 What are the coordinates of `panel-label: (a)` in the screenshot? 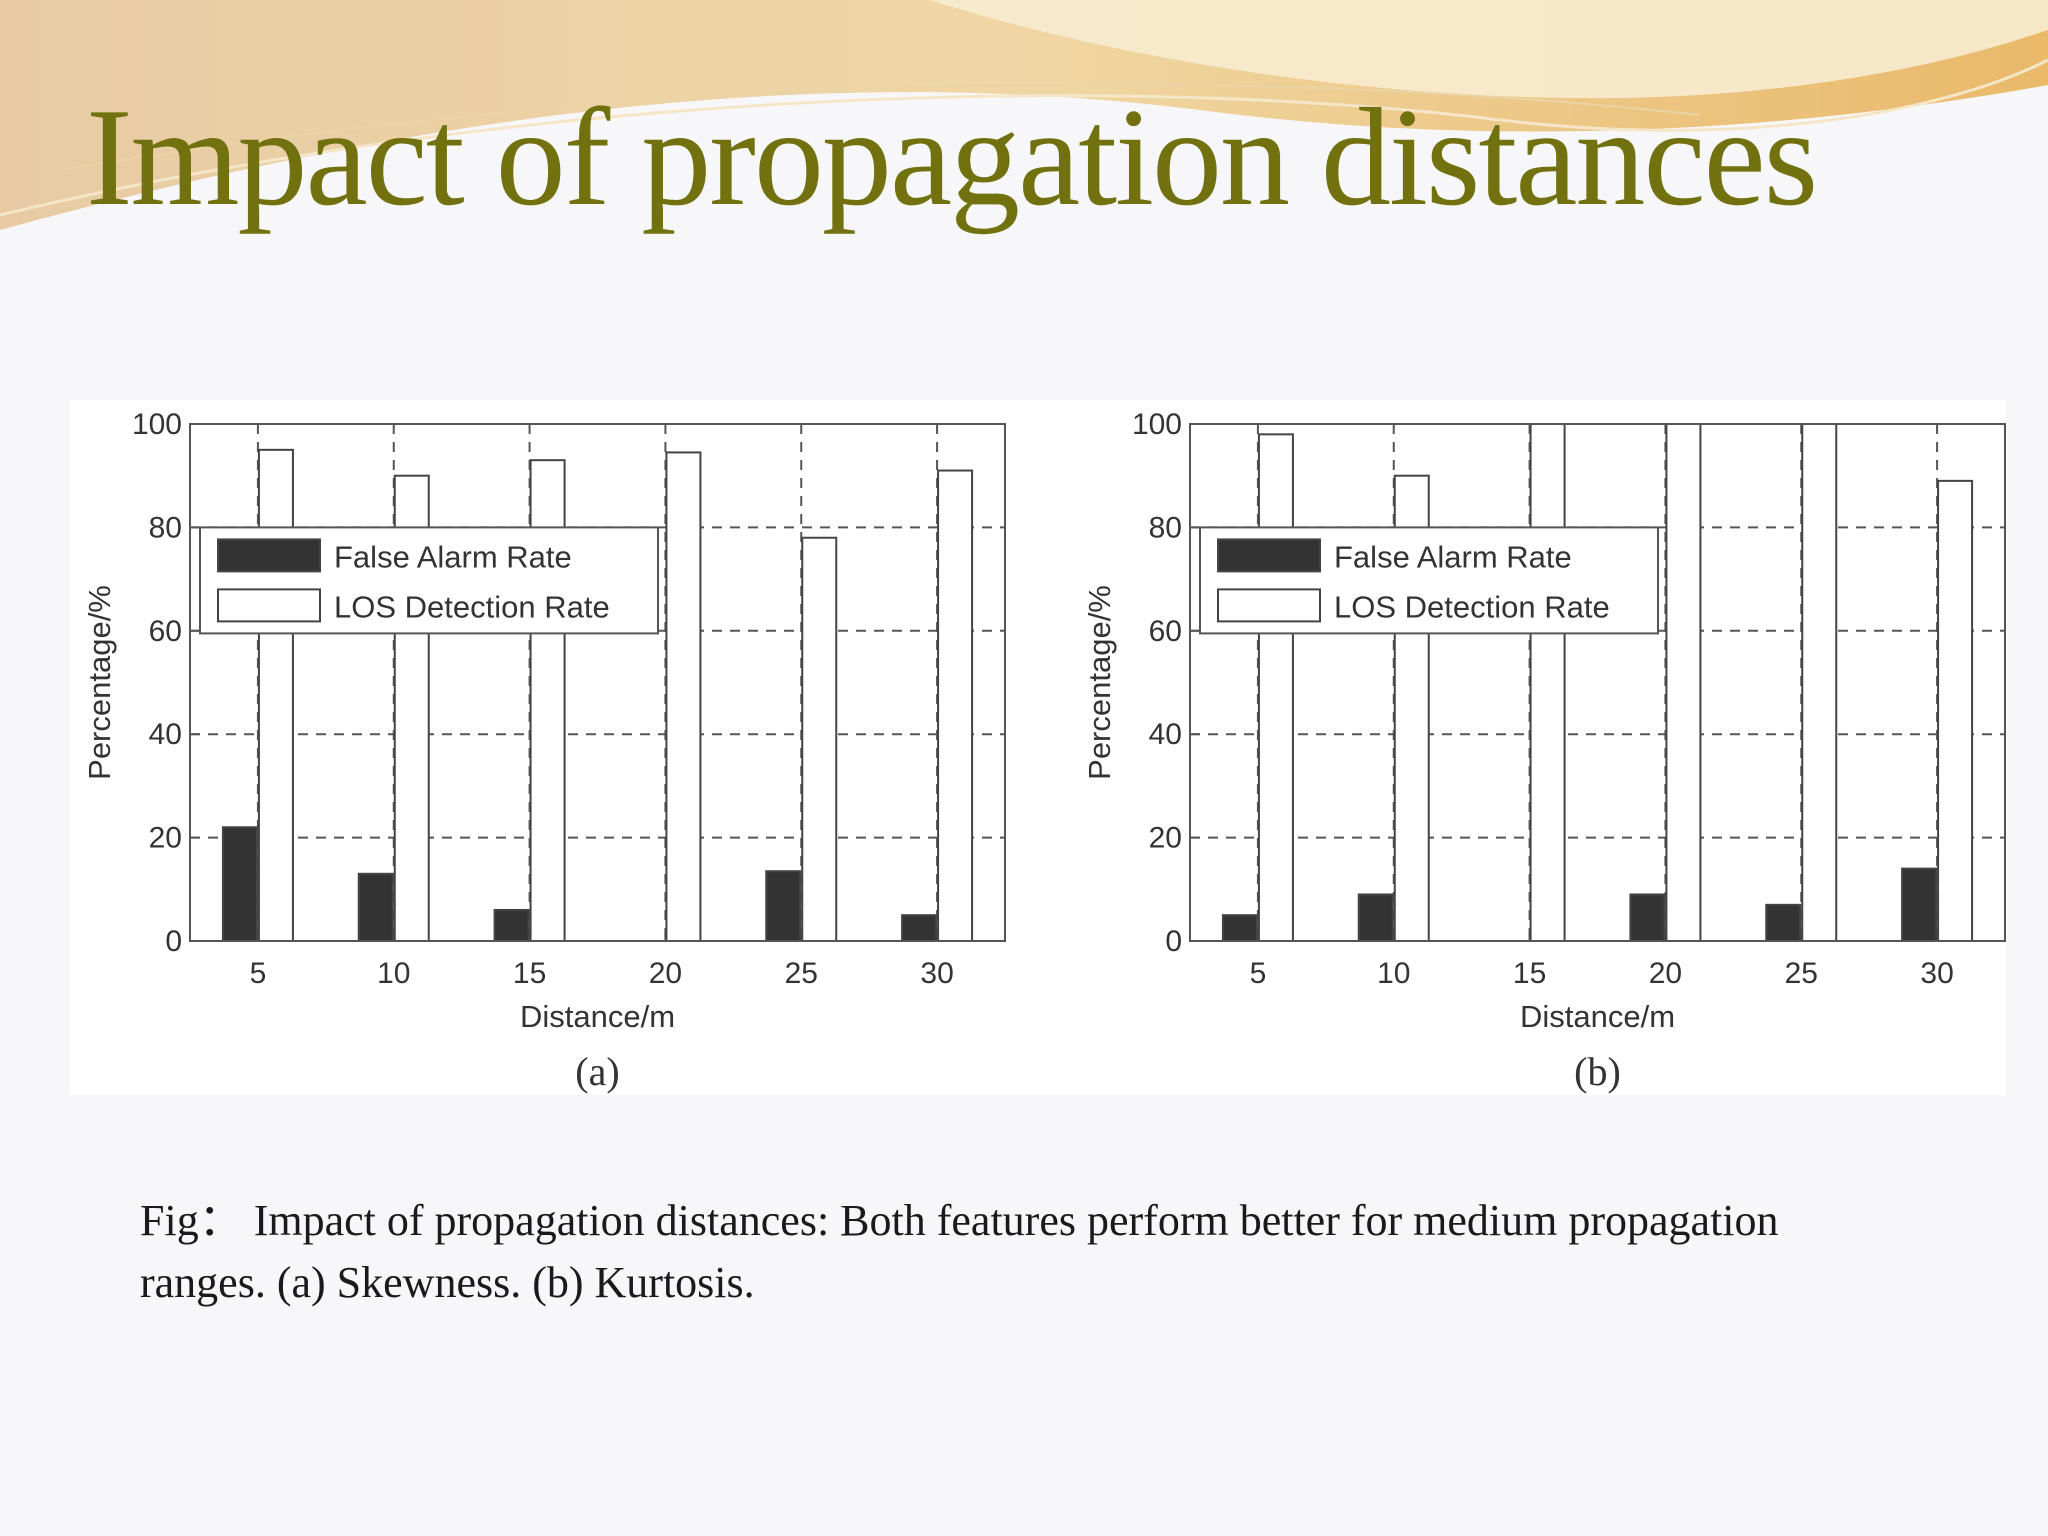 It's located at (597, 1071).